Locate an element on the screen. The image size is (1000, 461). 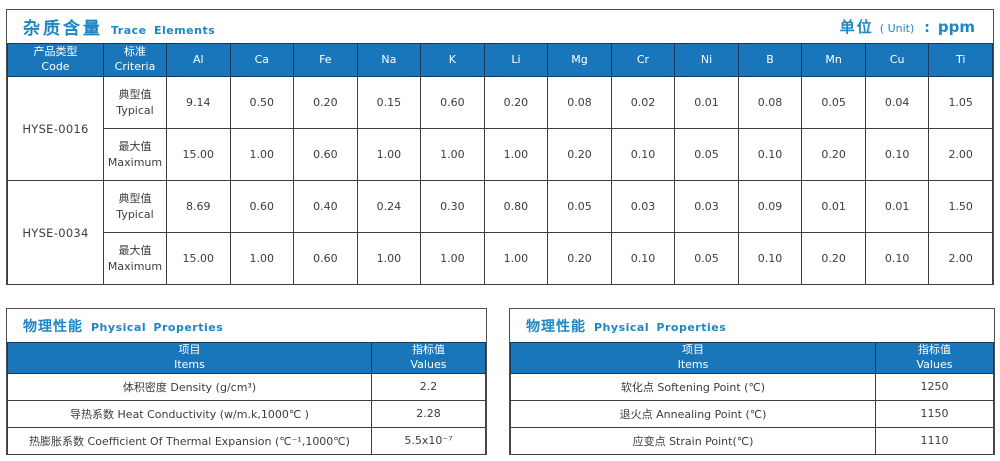
header-values: 指标值 Values is located at coordinates (934, 358).